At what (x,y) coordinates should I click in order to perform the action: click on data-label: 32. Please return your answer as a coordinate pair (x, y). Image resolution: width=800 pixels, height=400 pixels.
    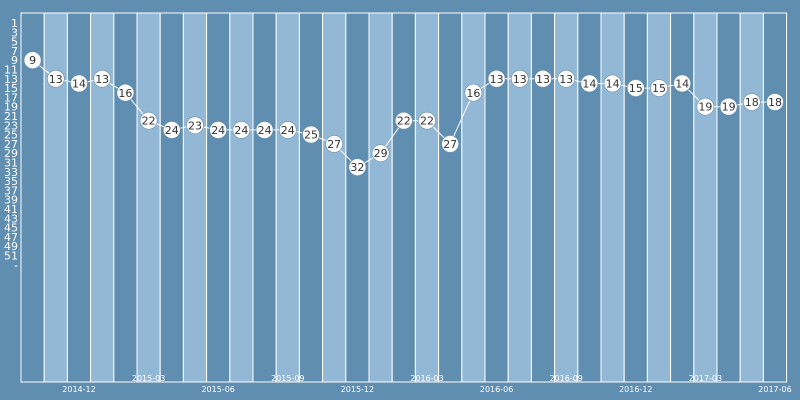
    Looking at the image, I should click on (357, 167).